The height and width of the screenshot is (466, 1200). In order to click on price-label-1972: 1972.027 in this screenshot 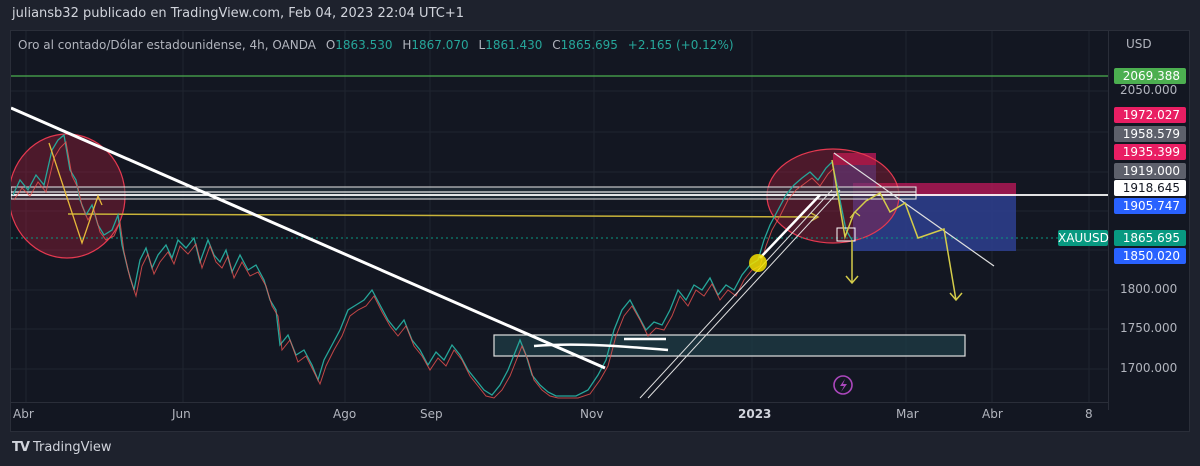, I will do `click(1150, 115)`.